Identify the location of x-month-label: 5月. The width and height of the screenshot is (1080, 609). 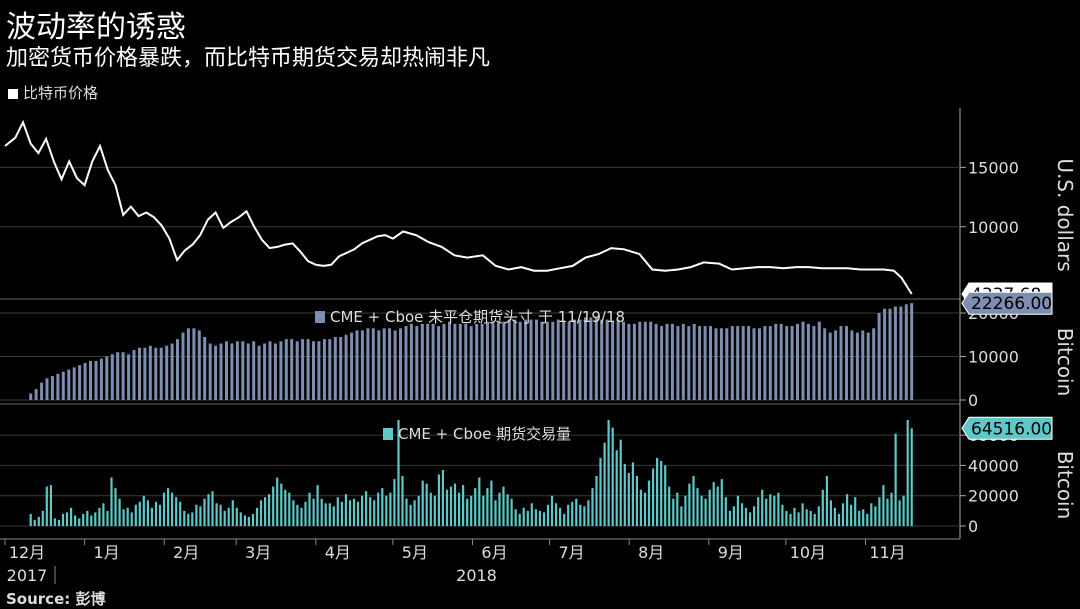
(415, 552).